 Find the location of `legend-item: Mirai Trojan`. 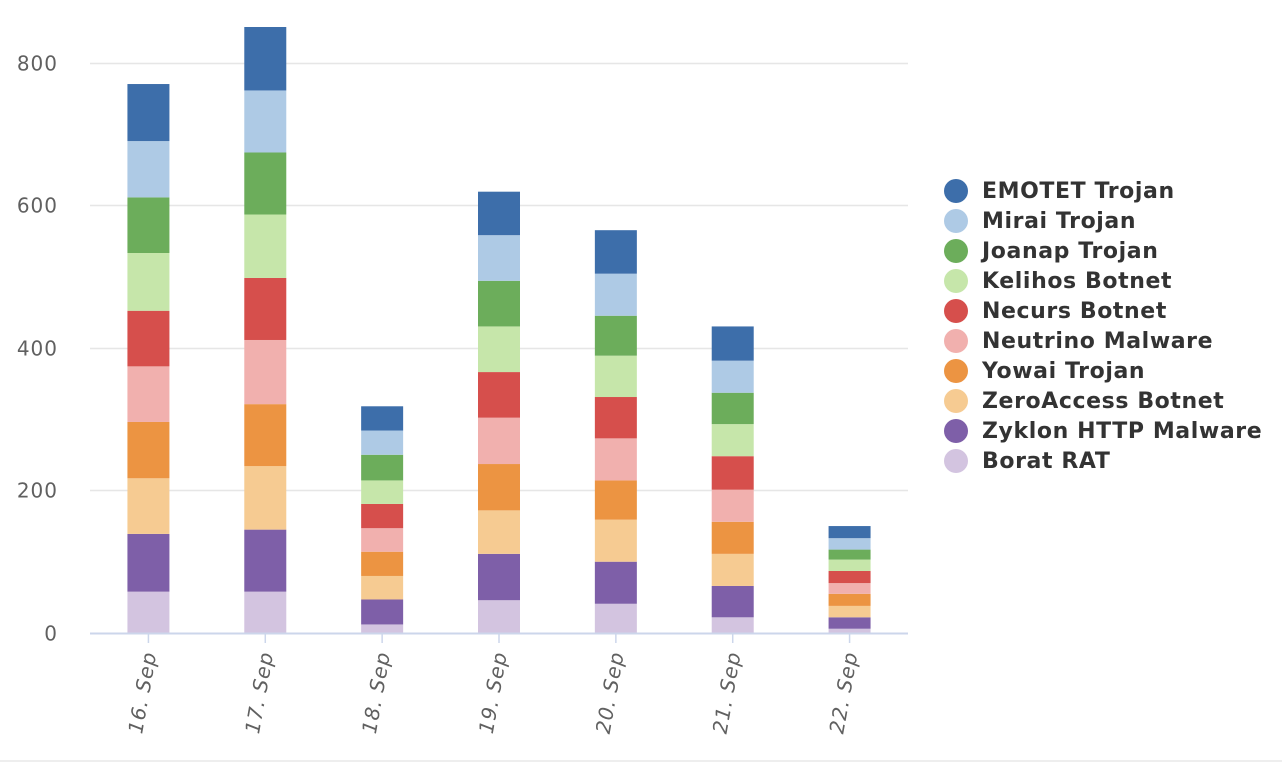

legend-item: Mirai Trojan is located at coordinates (1103, 221).